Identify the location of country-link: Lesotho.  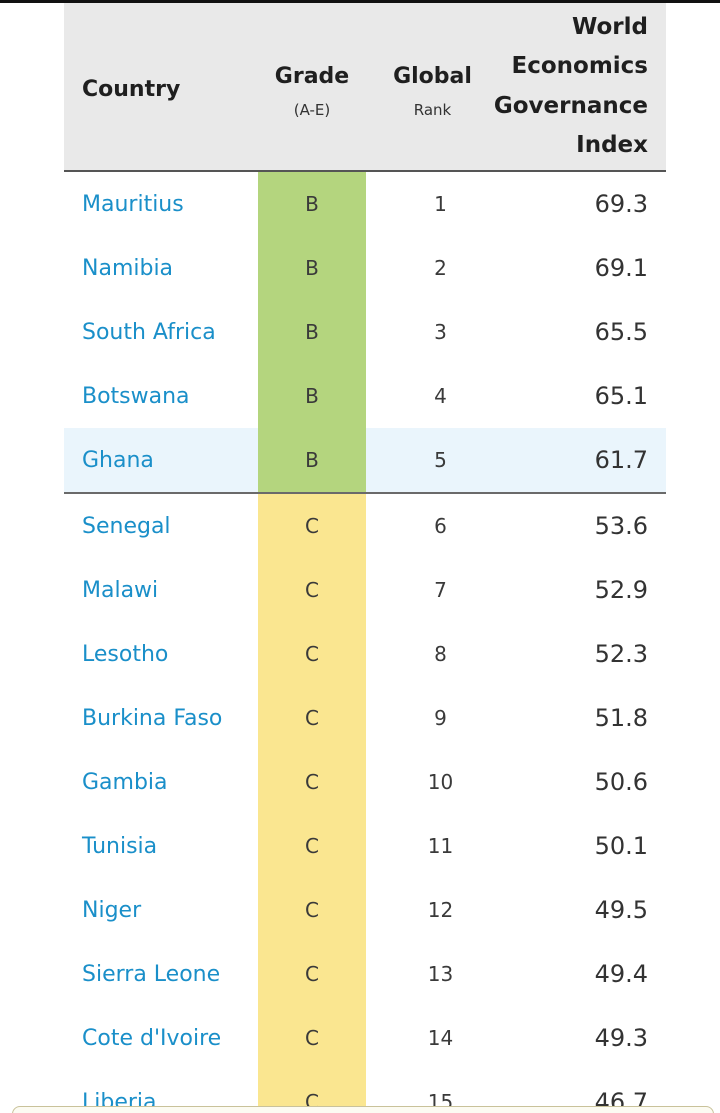
(125, 654).